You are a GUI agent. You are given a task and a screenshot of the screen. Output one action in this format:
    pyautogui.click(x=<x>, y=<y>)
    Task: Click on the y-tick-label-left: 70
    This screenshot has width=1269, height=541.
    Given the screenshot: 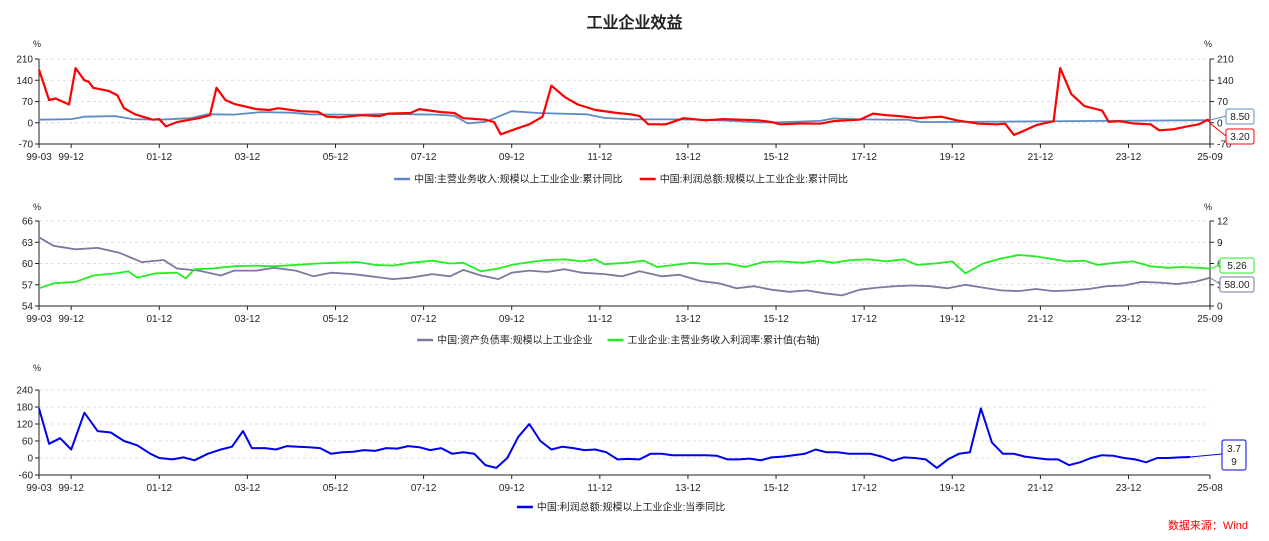 What is the action you would take?
    pyautogui.click(x=28, y=102)
    